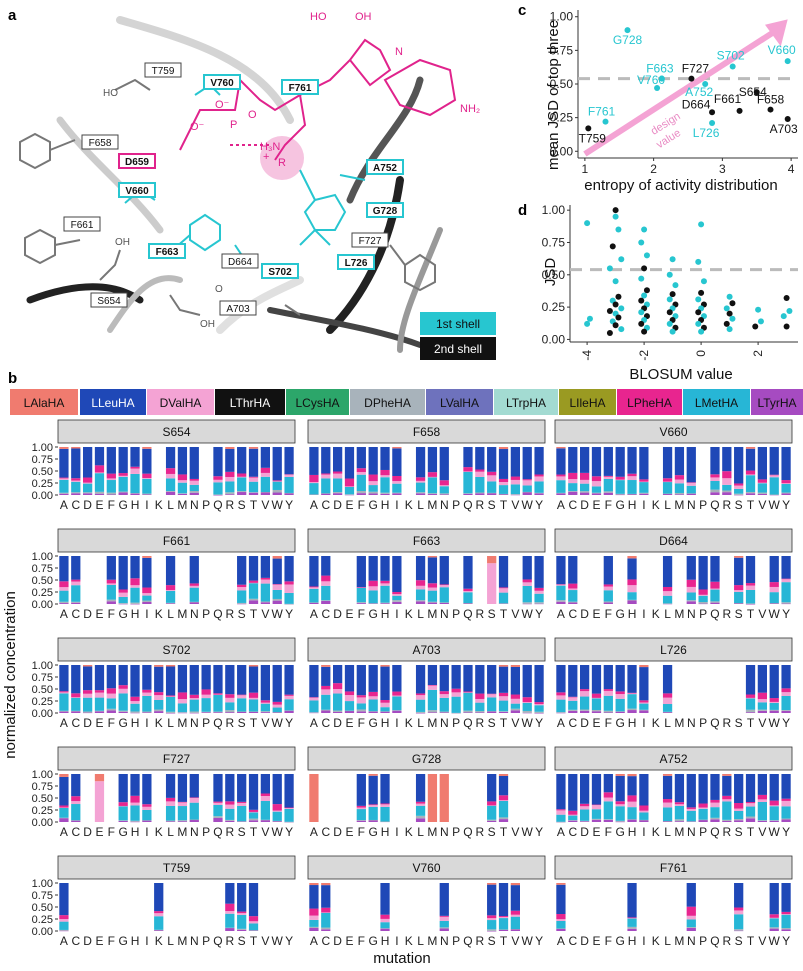 This screenshot has height=971, width=803. What do you see at coordinates (265, 578) in the screenshot?
I see `bar-segment-f661-v-lpheha` at bounding box center [265, 578].